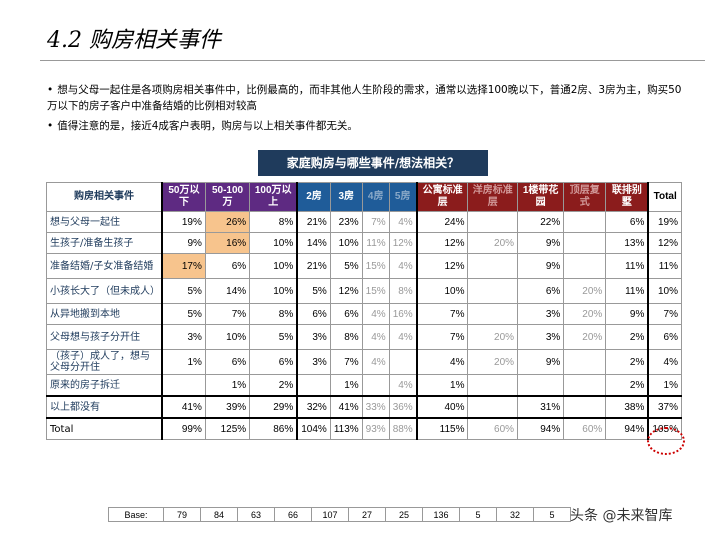 The height and width of the screenshot is (540, 720). What do you see at coordinates (293, 514) in the screenshot?
I see `base-cell: 66` at bounding box center [293, 514].